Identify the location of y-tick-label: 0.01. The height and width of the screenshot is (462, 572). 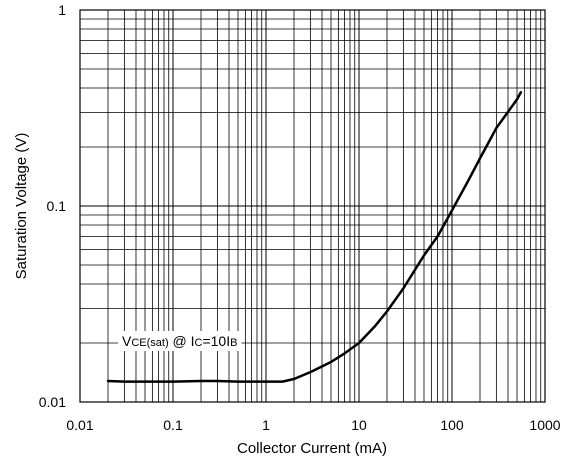
(52, 402).